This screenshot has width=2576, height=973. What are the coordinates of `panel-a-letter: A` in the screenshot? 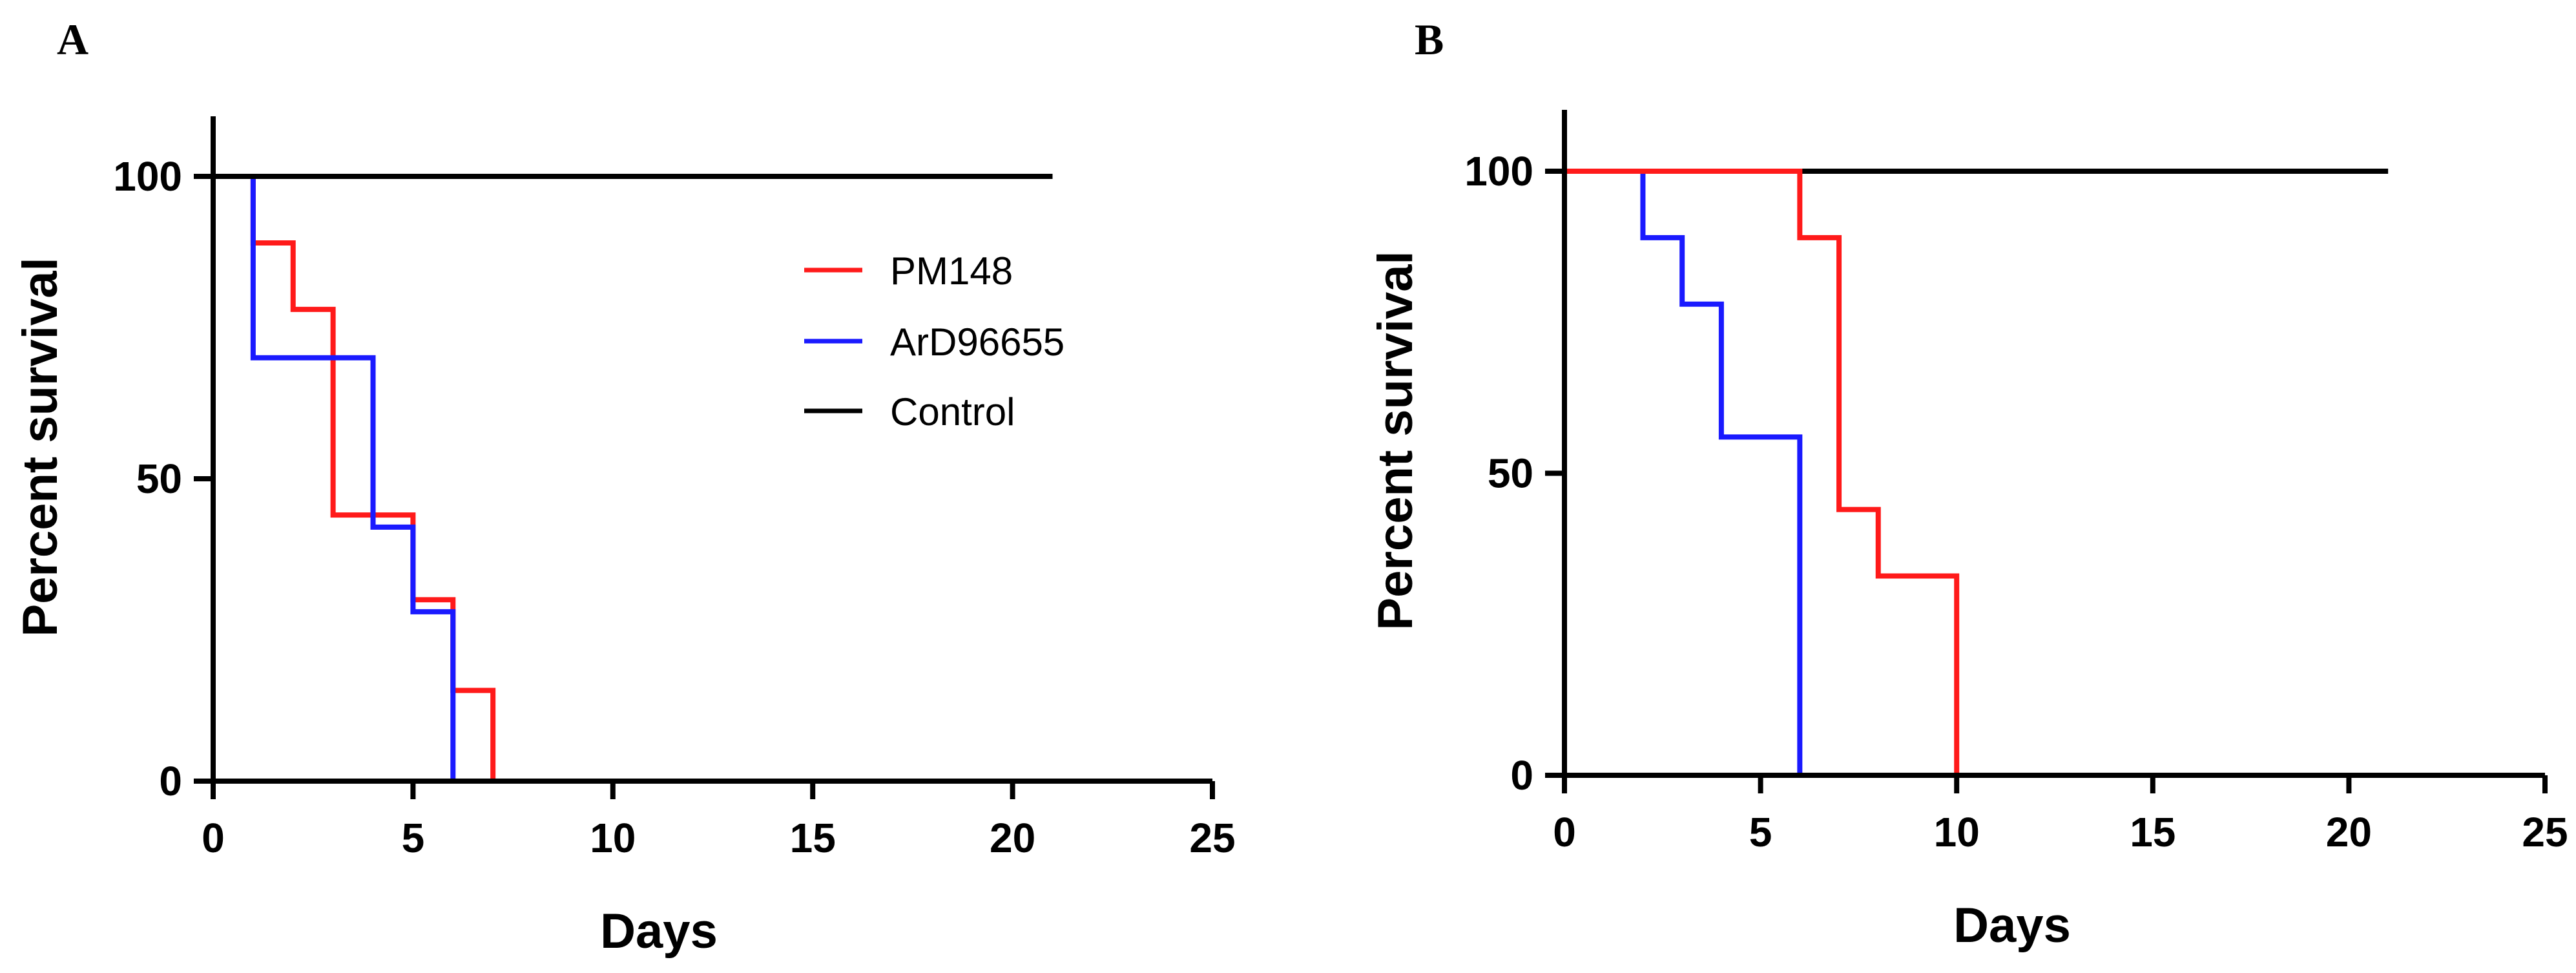 It's located at (72, 39).